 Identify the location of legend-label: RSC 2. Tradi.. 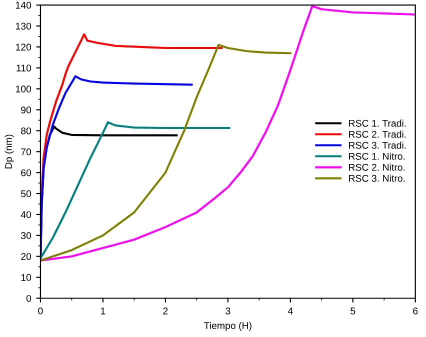
(377, 134).